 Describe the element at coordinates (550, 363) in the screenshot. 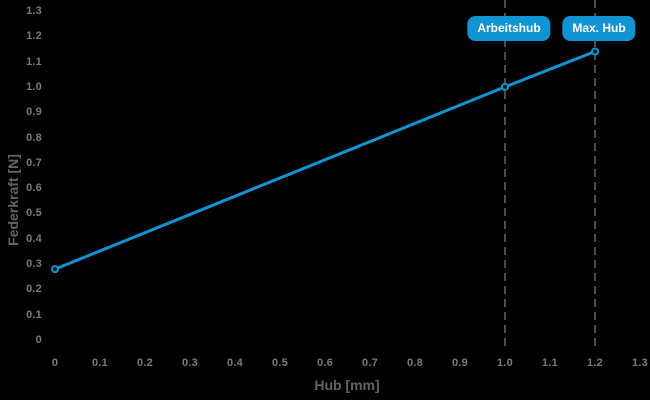

I see `x-tick-label: 1.1` at that location.